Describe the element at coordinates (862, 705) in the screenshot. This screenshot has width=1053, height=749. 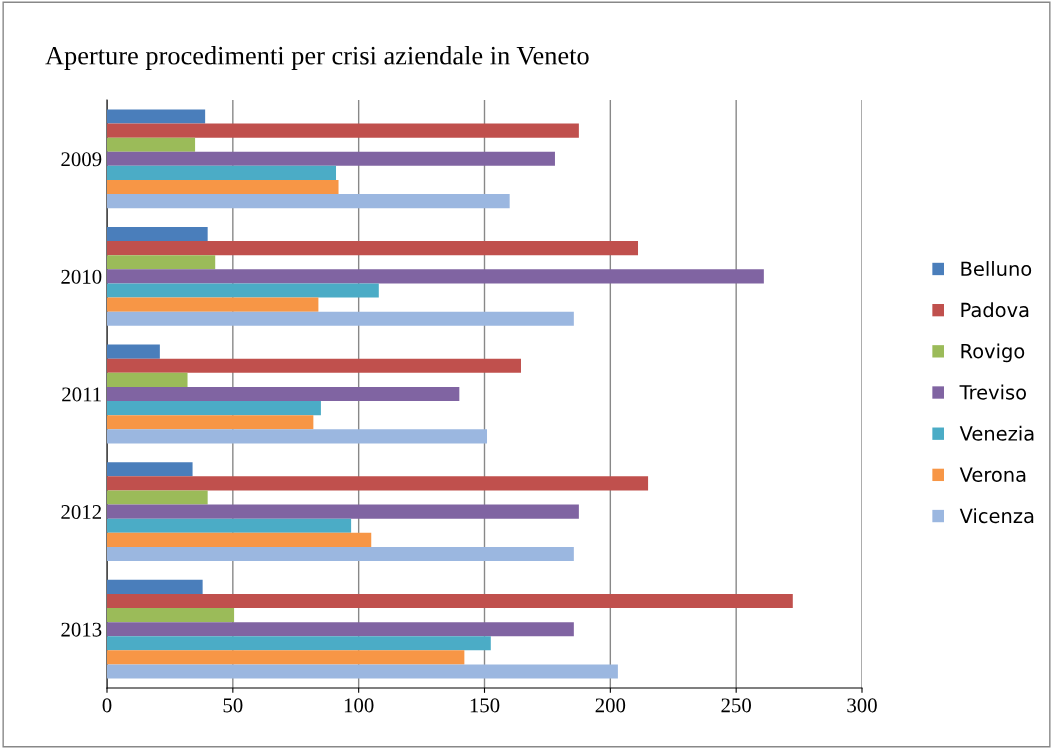
I see `x-tick-label: 300` at that location.